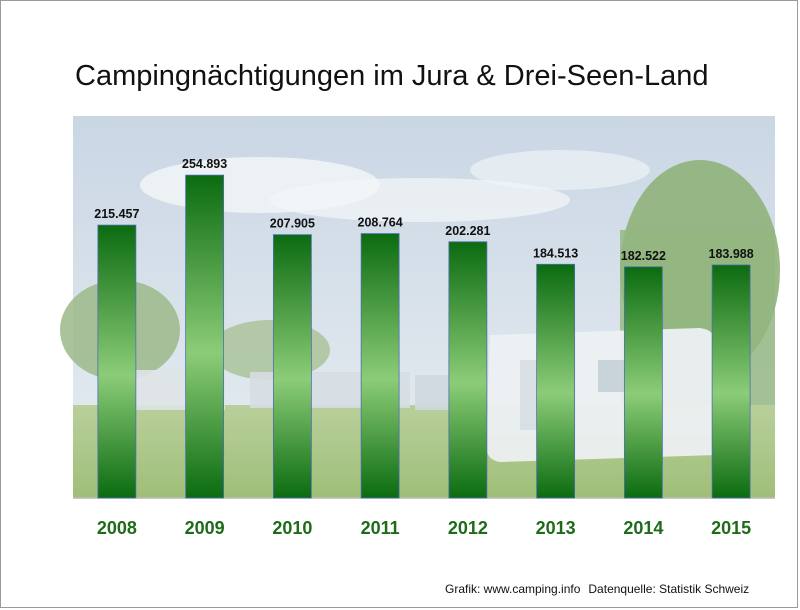 The height and width of the screenshot is (610, 800). I want to click on value-label-2008: 215.457, so click(116, 214).